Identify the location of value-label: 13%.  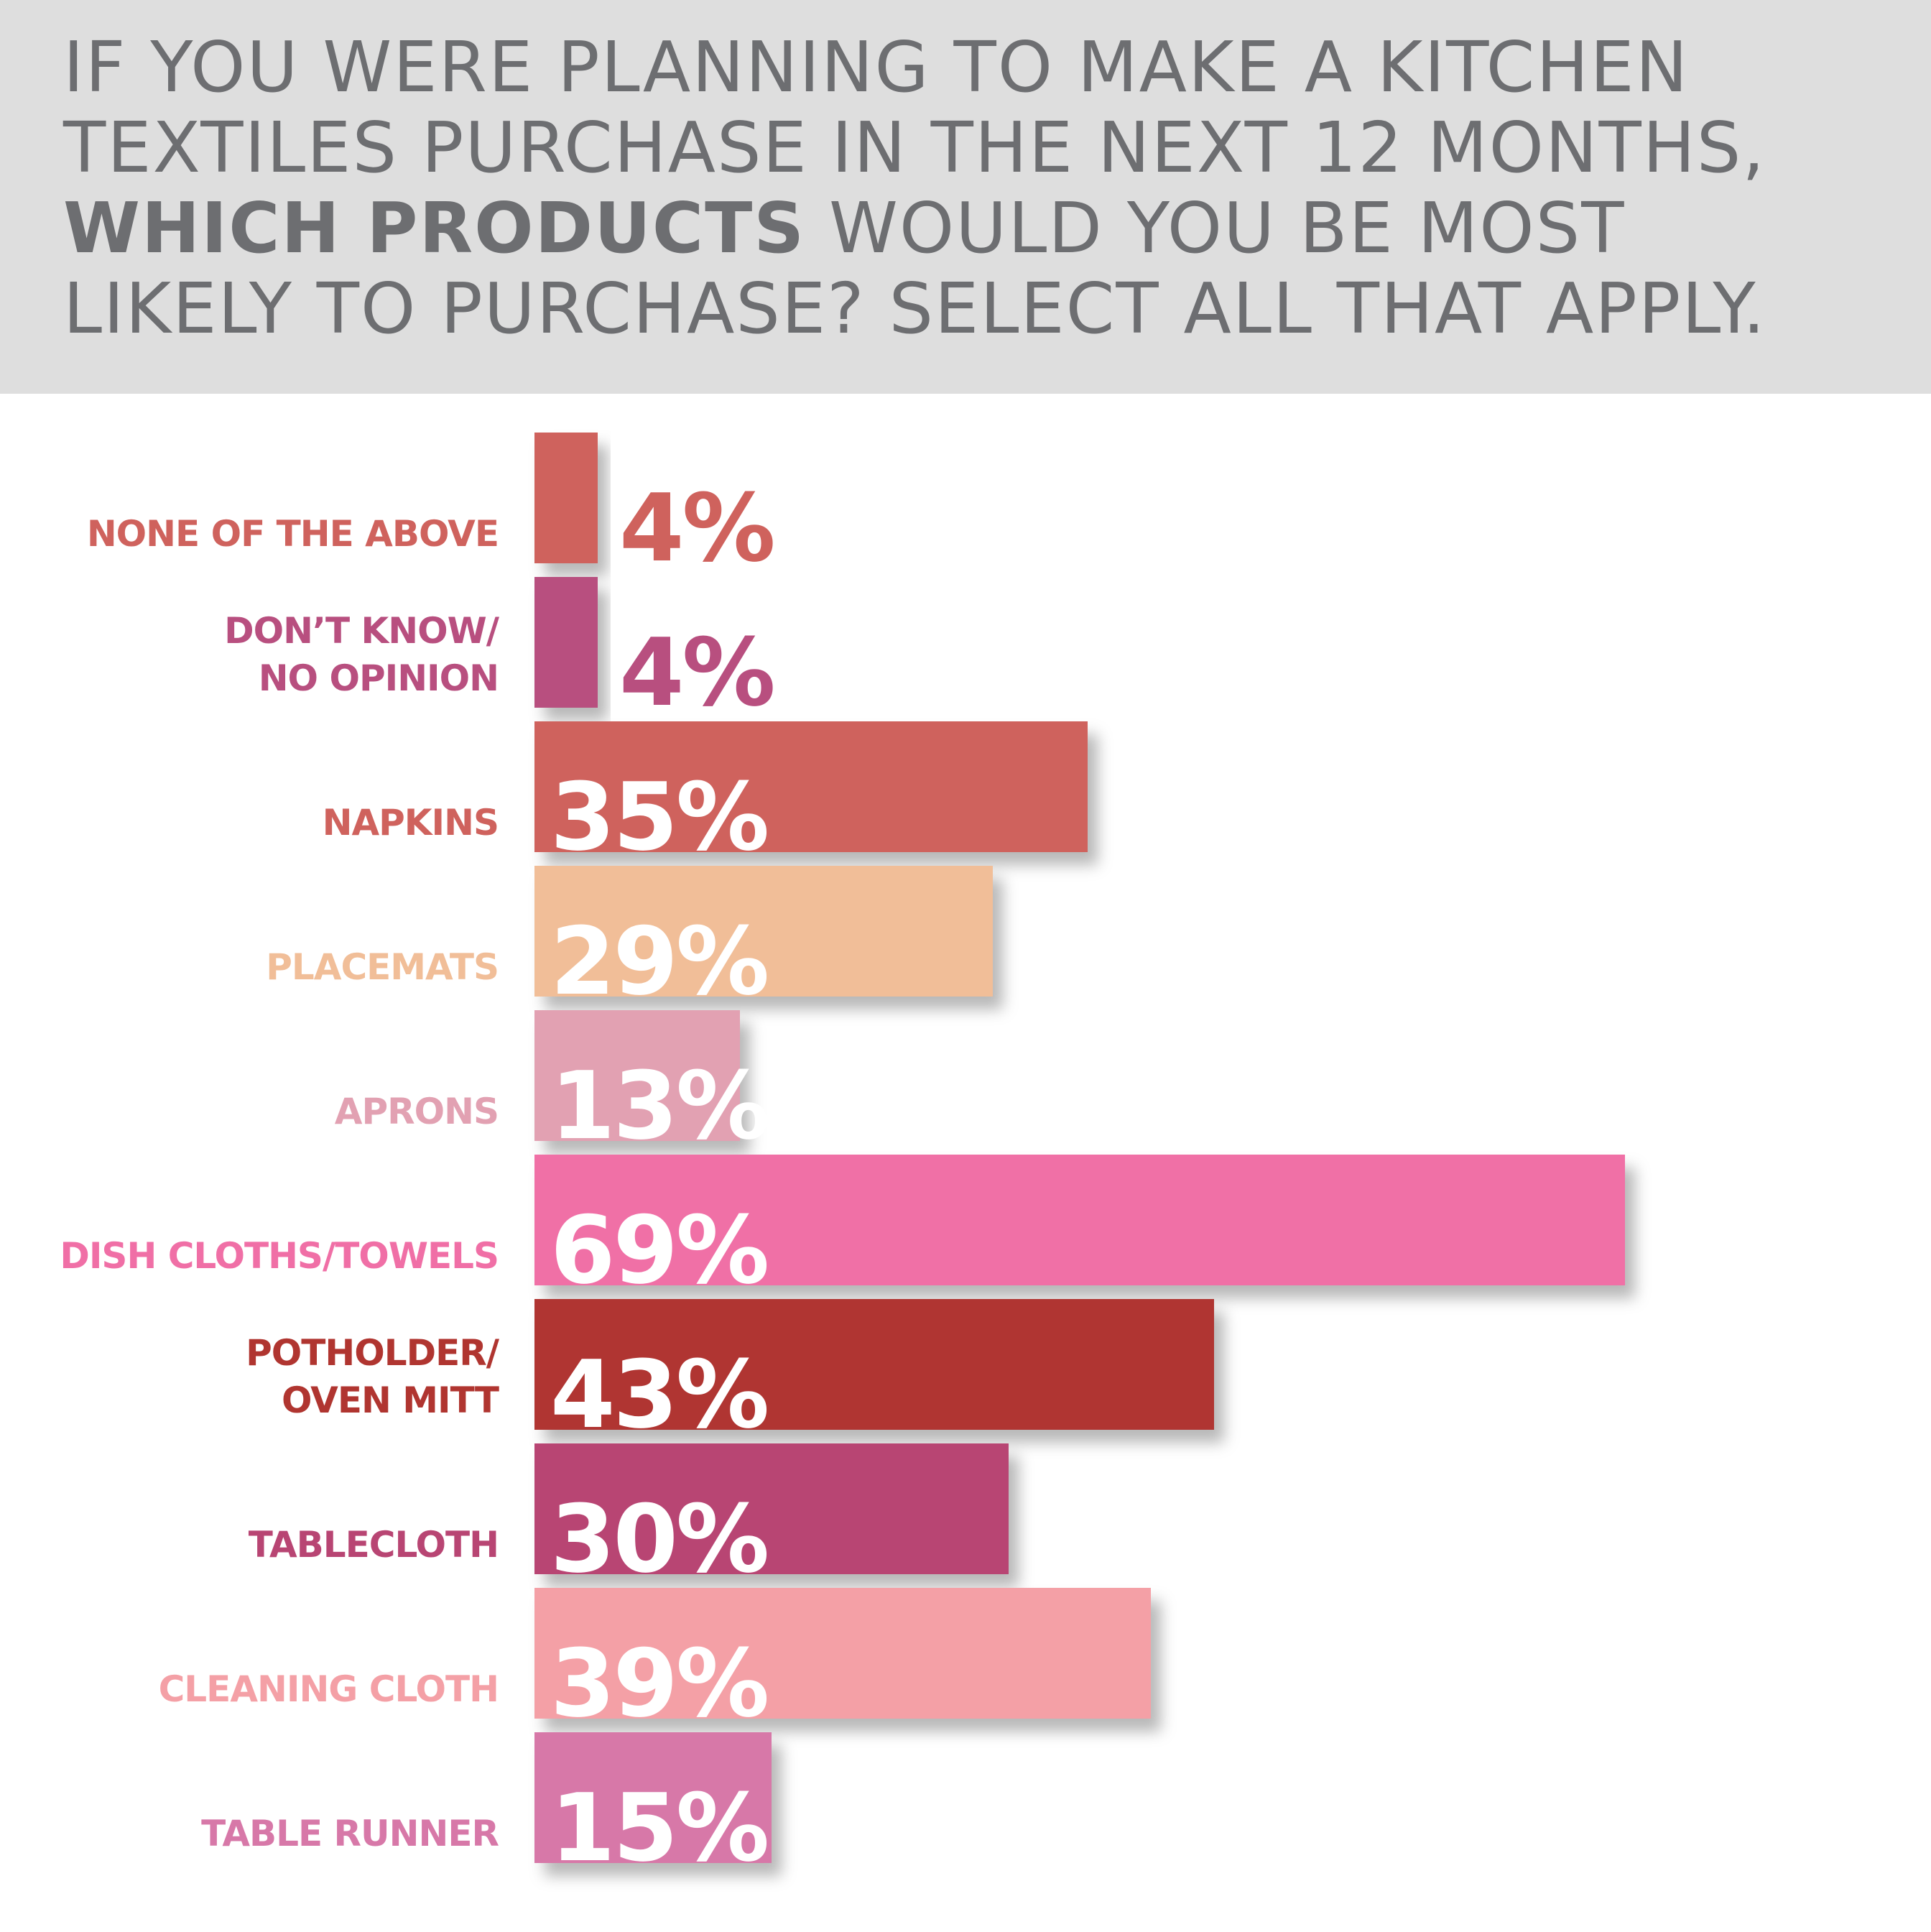
(658, 1105).